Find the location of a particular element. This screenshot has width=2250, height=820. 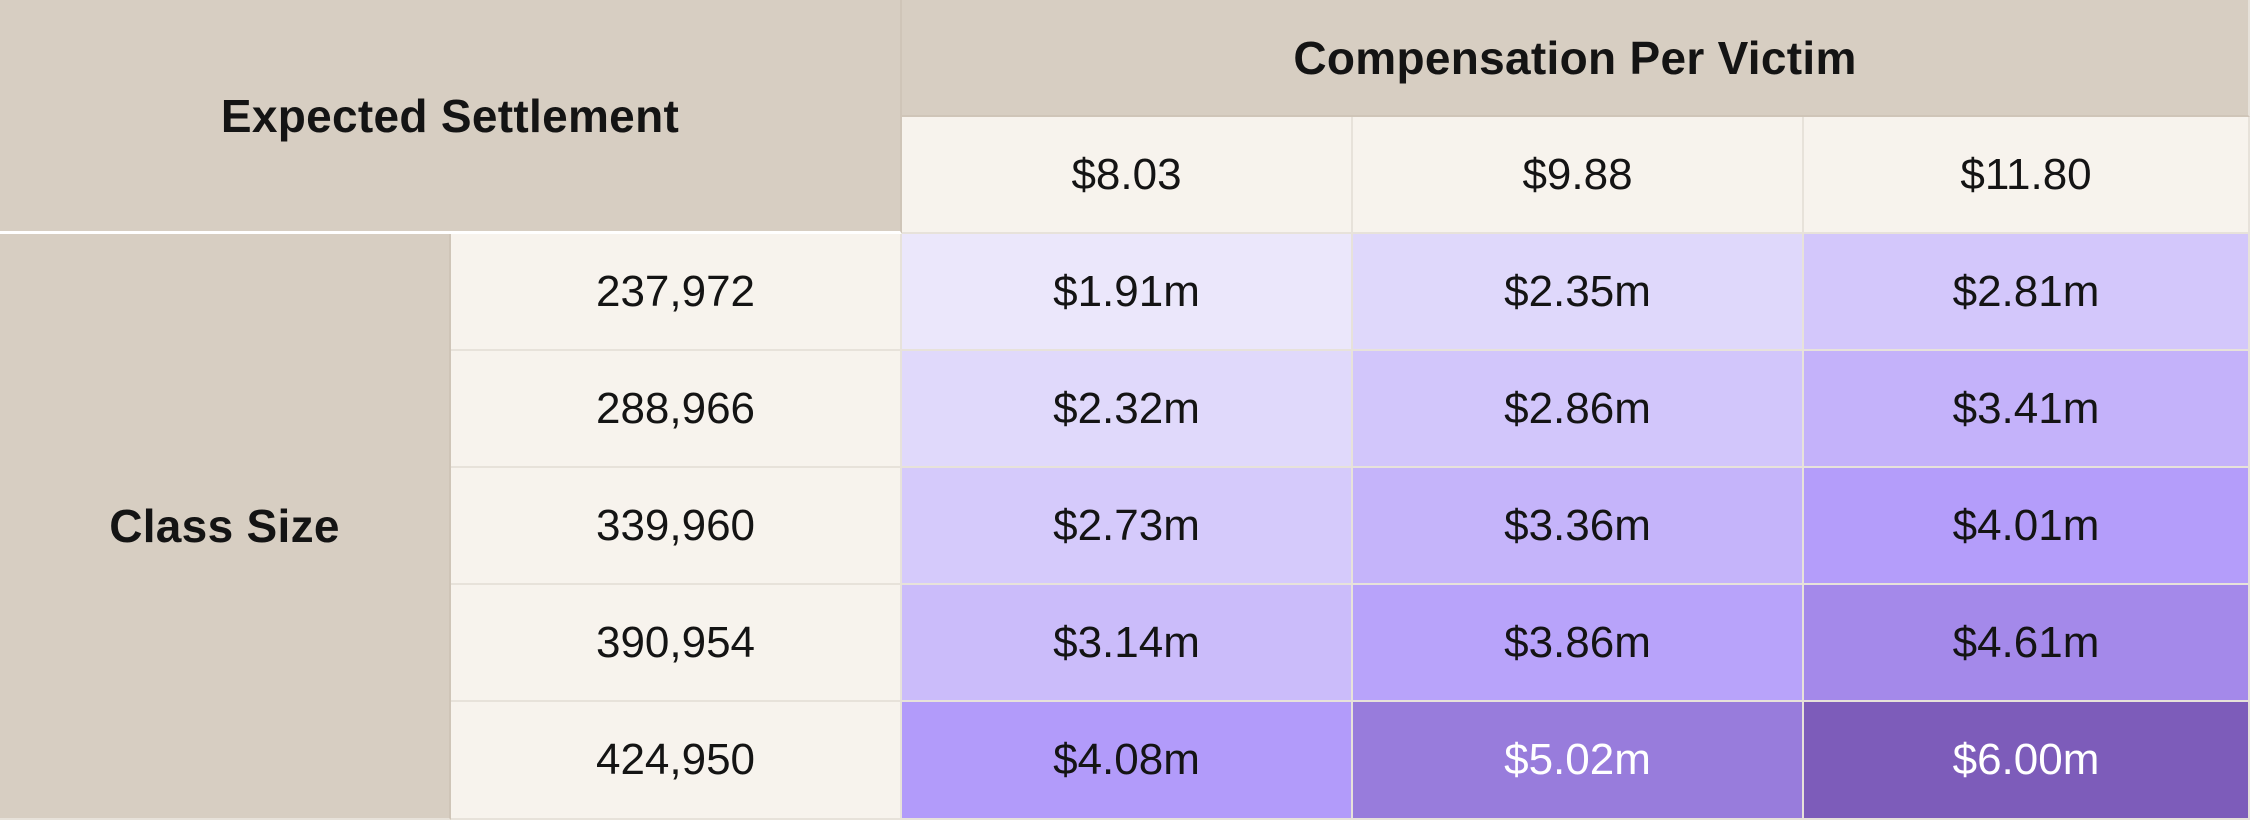

data-cell-value: $6.00m is located at coordinates (2026, 759).